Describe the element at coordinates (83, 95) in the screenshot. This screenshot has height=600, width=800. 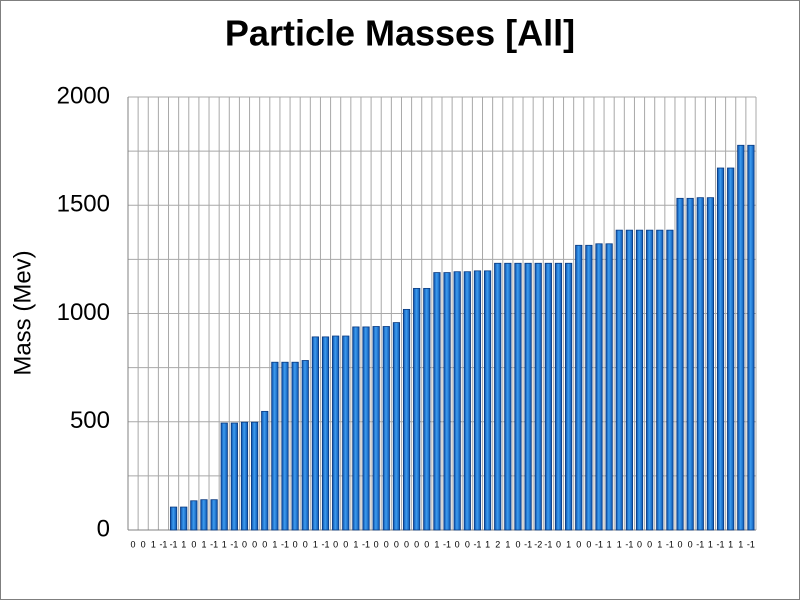
I see `y-tick-label: 2000` at that location.